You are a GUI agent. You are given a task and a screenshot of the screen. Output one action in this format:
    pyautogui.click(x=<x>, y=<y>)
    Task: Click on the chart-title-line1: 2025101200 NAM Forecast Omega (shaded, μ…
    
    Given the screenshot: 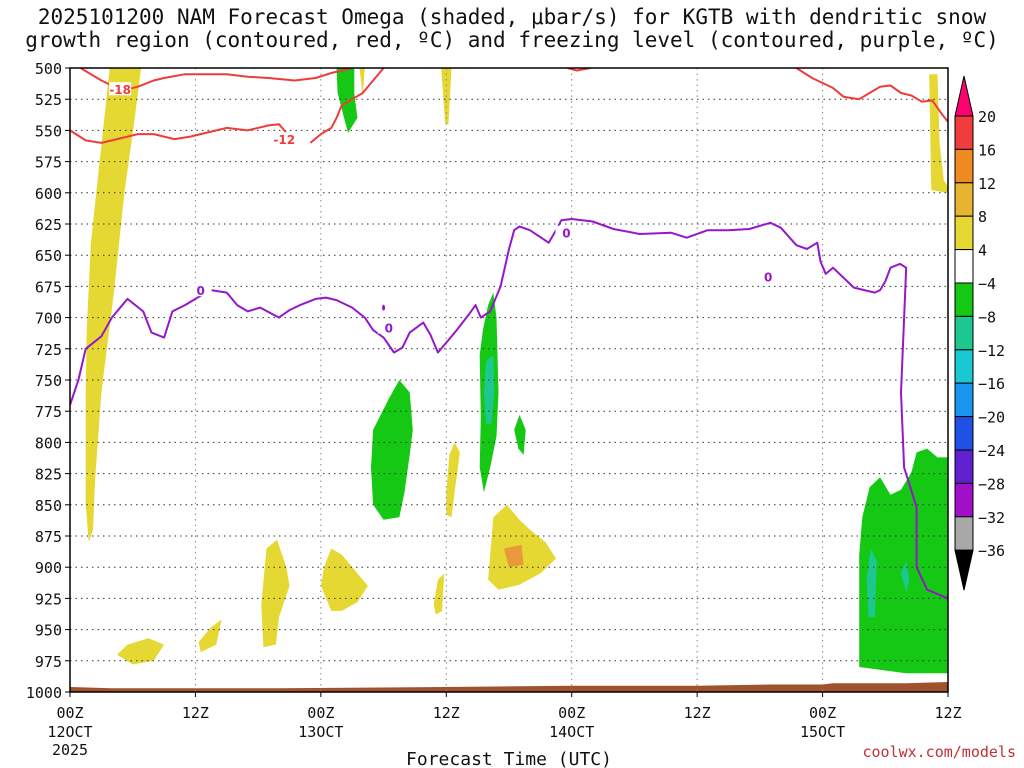 What is the action you would take?
    pyautogui.click(x=512, y=17)
    